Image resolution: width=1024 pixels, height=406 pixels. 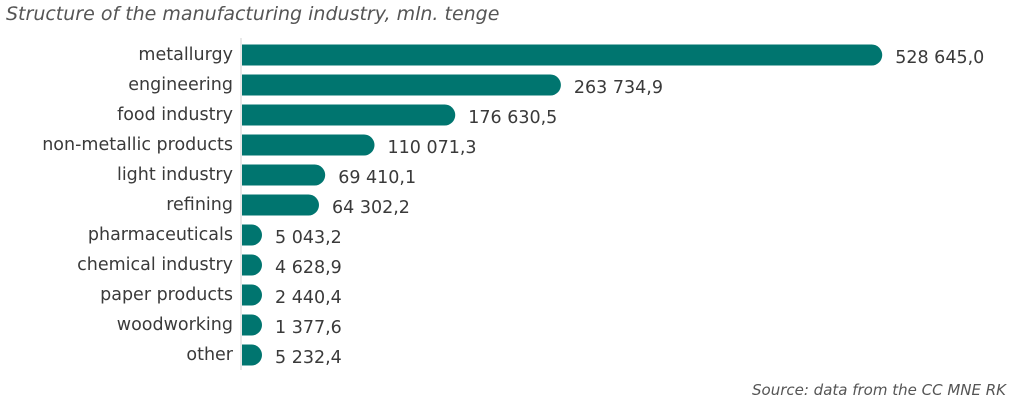 What do you see at coordinates (280, 205) in the screenshot?
I see `bar-refining` at bounding box center [280, 205].